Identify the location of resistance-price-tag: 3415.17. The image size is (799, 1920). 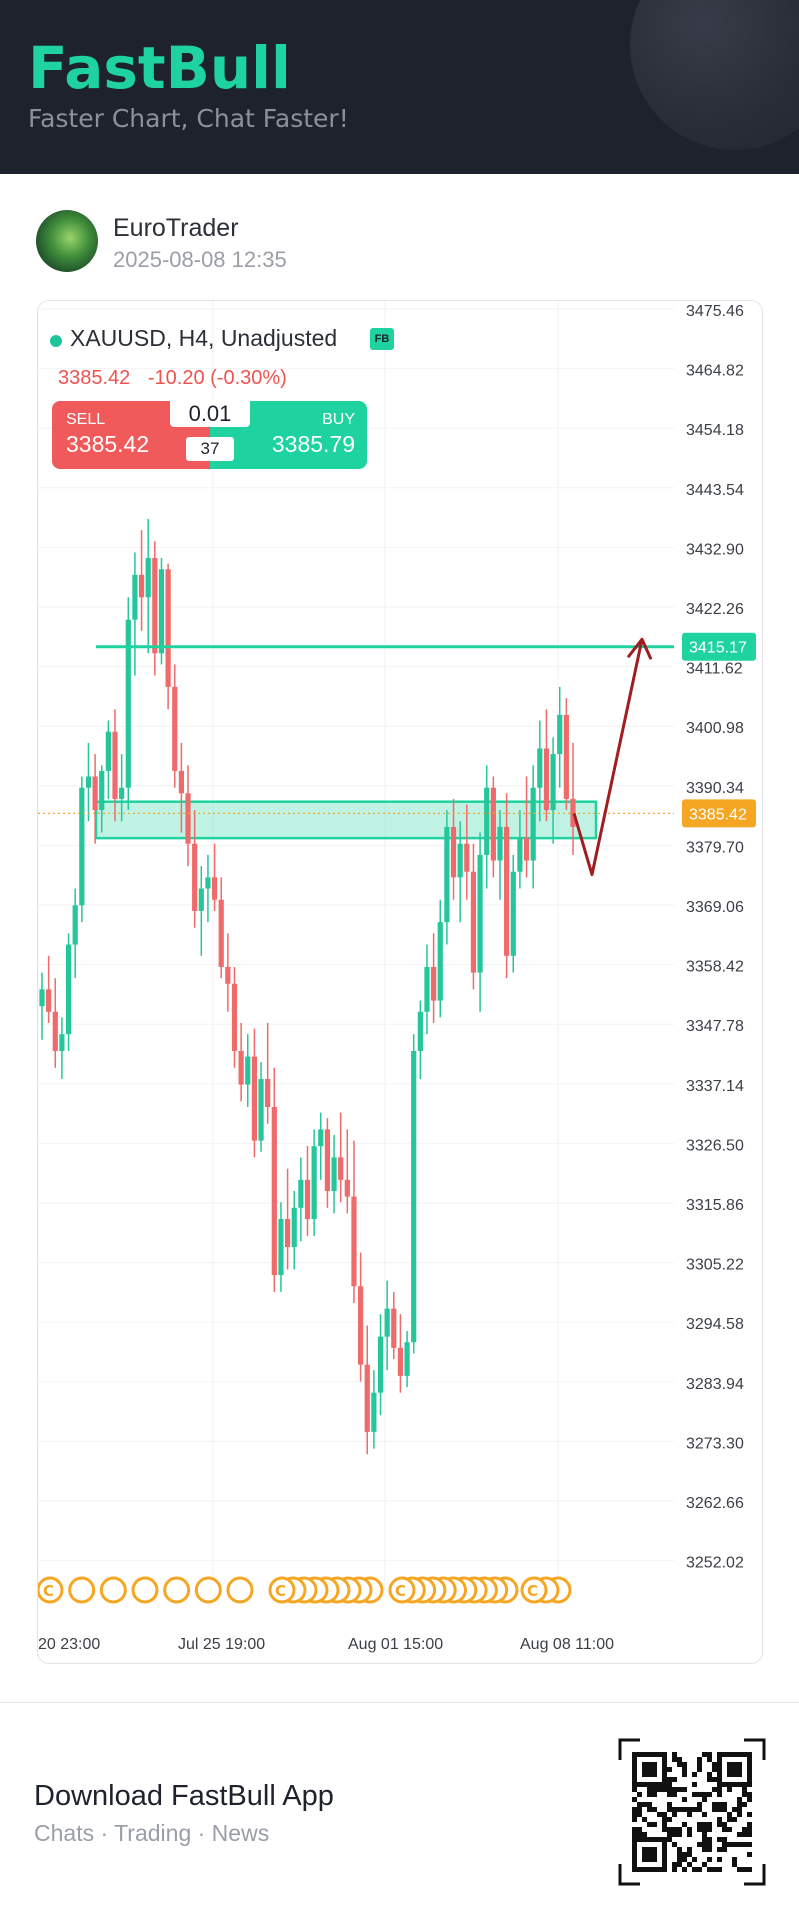
(718, 648).